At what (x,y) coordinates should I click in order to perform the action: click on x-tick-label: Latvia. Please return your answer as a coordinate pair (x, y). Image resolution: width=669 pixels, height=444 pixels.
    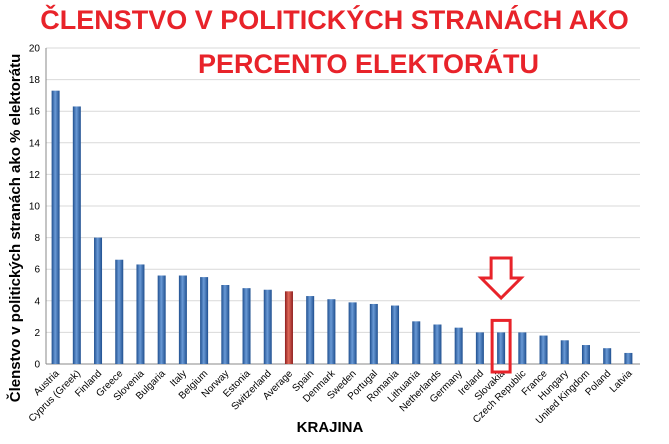
    Looking at the image, I should click on (621, 381).